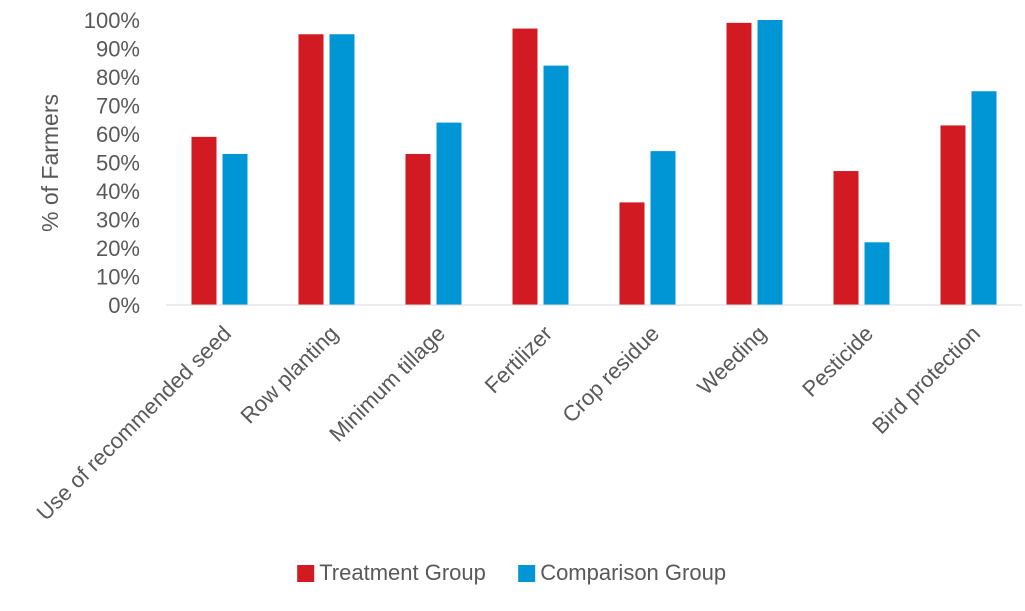  I want to click on y-tick-label: 60%, so click(118, 134).